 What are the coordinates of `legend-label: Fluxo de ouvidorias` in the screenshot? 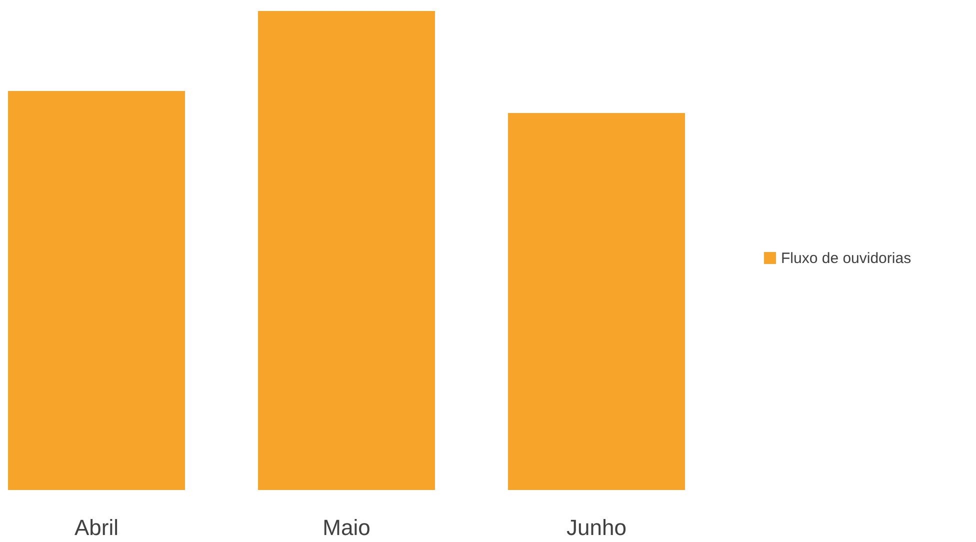 It's located at (846, 258).